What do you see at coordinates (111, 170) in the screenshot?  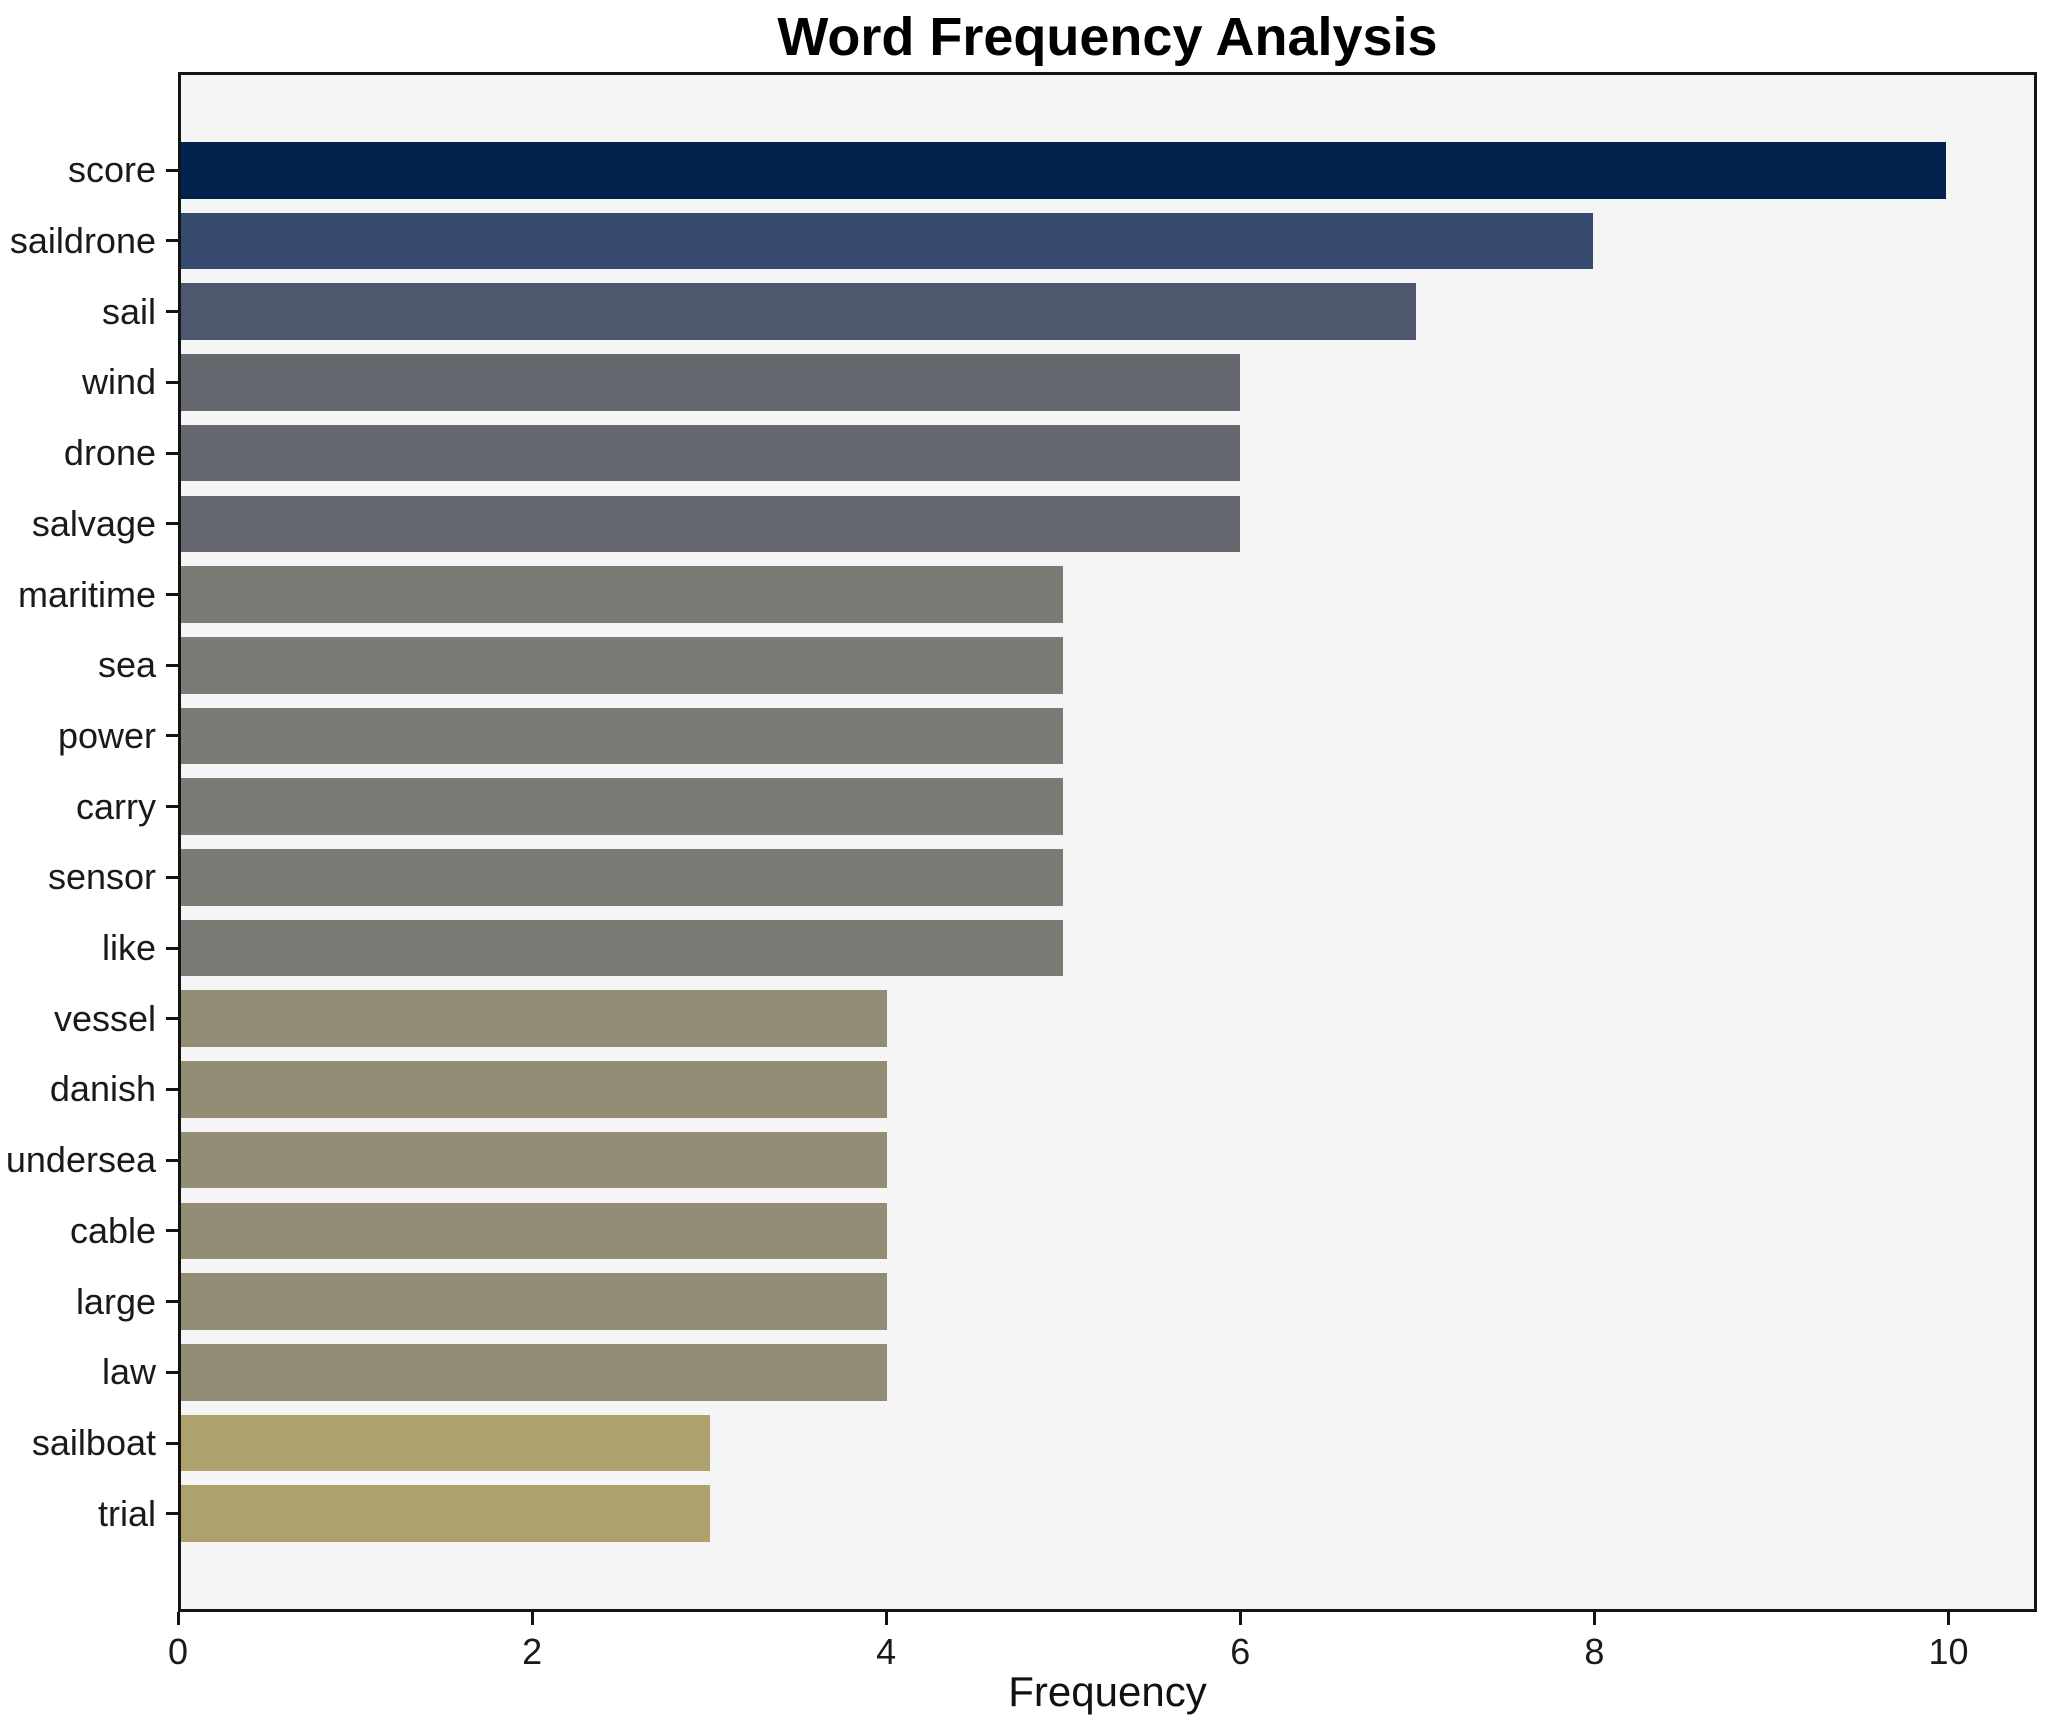 I see `y-tick-label-score: score` at bounding box center [111, 170].